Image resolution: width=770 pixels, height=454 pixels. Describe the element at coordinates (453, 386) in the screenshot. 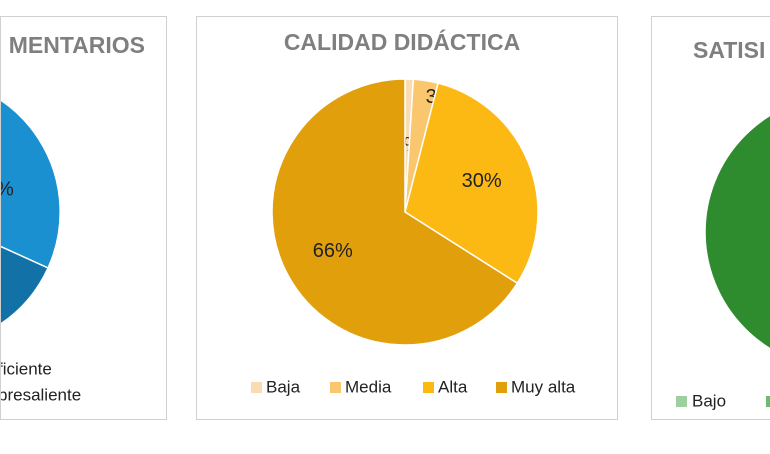

I see `legend-label: Alta` at that location.